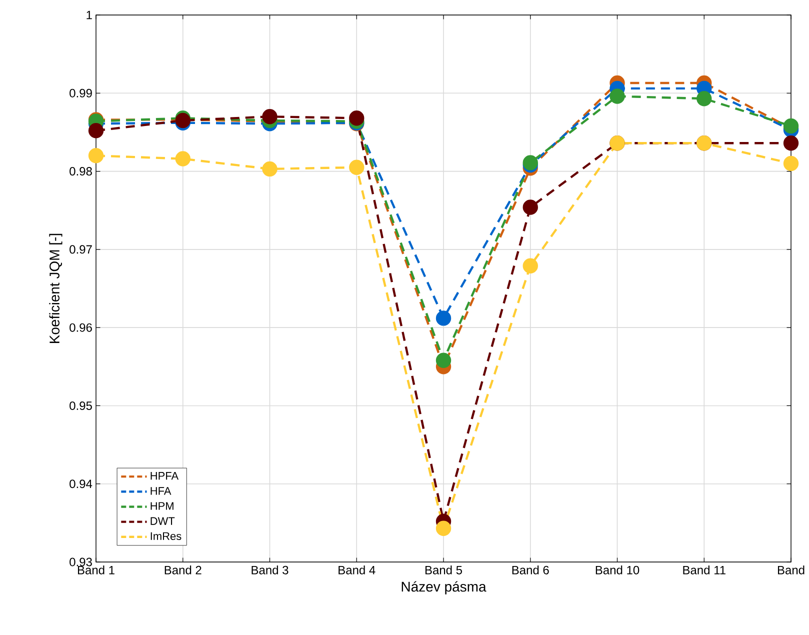  What do you see at coordinates (704, 570) in the screenshot?
I see `x-tick-label: Band 11` at bounding box center [704, 570].